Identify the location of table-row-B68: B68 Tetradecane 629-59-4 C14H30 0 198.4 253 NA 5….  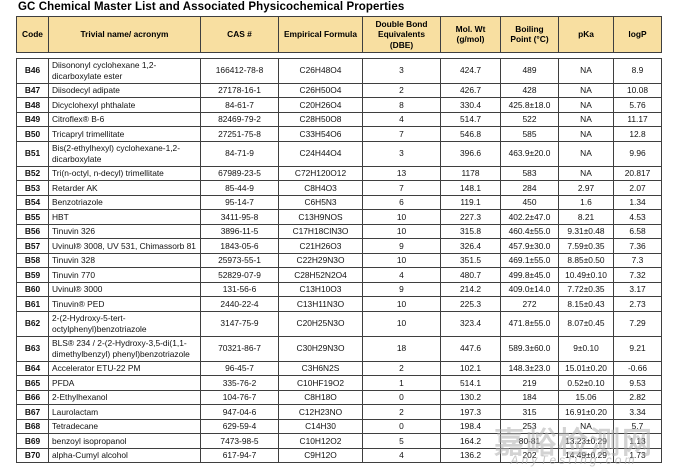
(339, 426).